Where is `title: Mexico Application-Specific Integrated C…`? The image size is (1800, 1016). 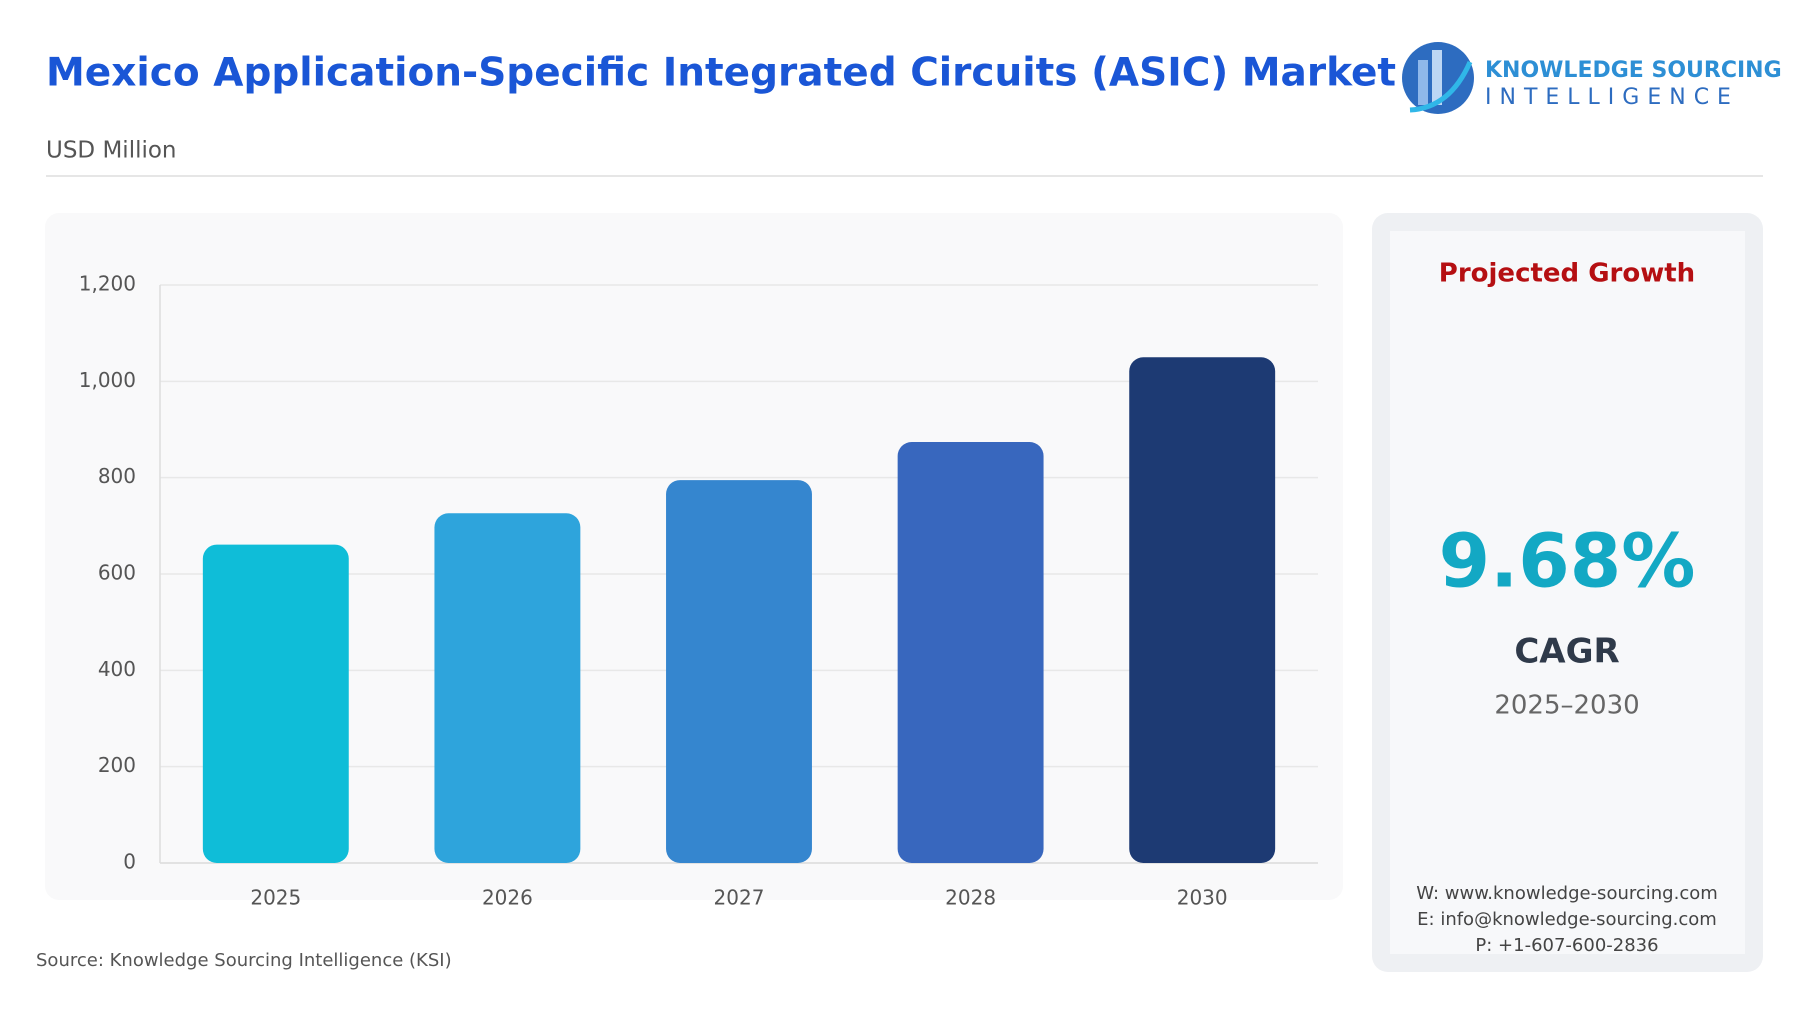 title: Mexico Application-Specific Integrated C… is located at coordinates (721, 73).